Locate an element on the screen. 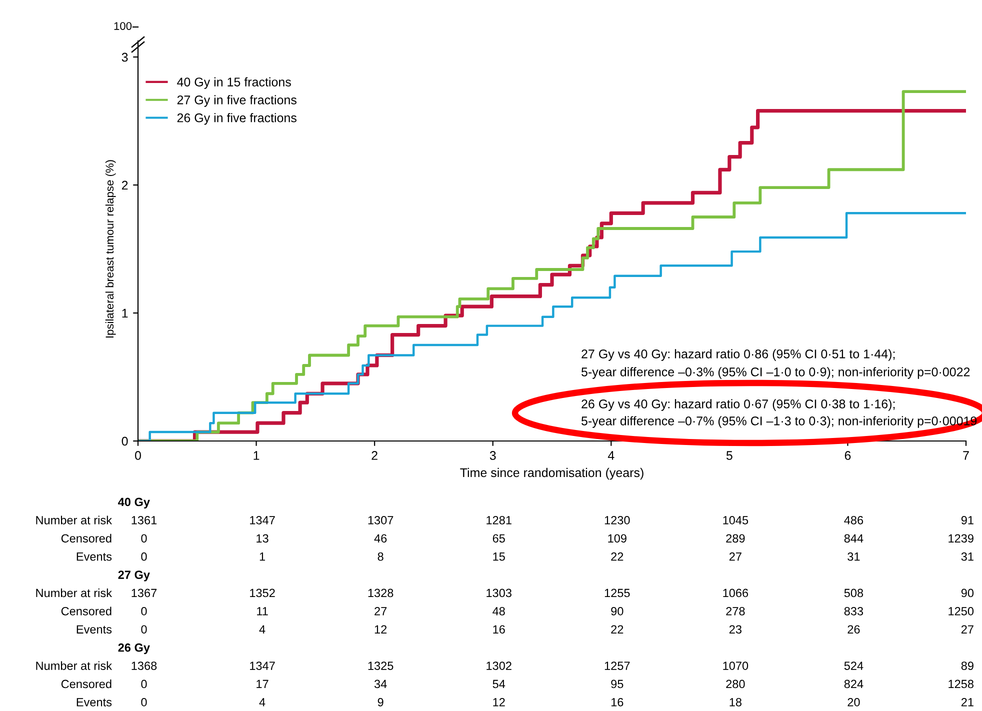 Image resolution: width=982 pixels, height=711 pixels. text: 15 is located at coordinates (499, 556).